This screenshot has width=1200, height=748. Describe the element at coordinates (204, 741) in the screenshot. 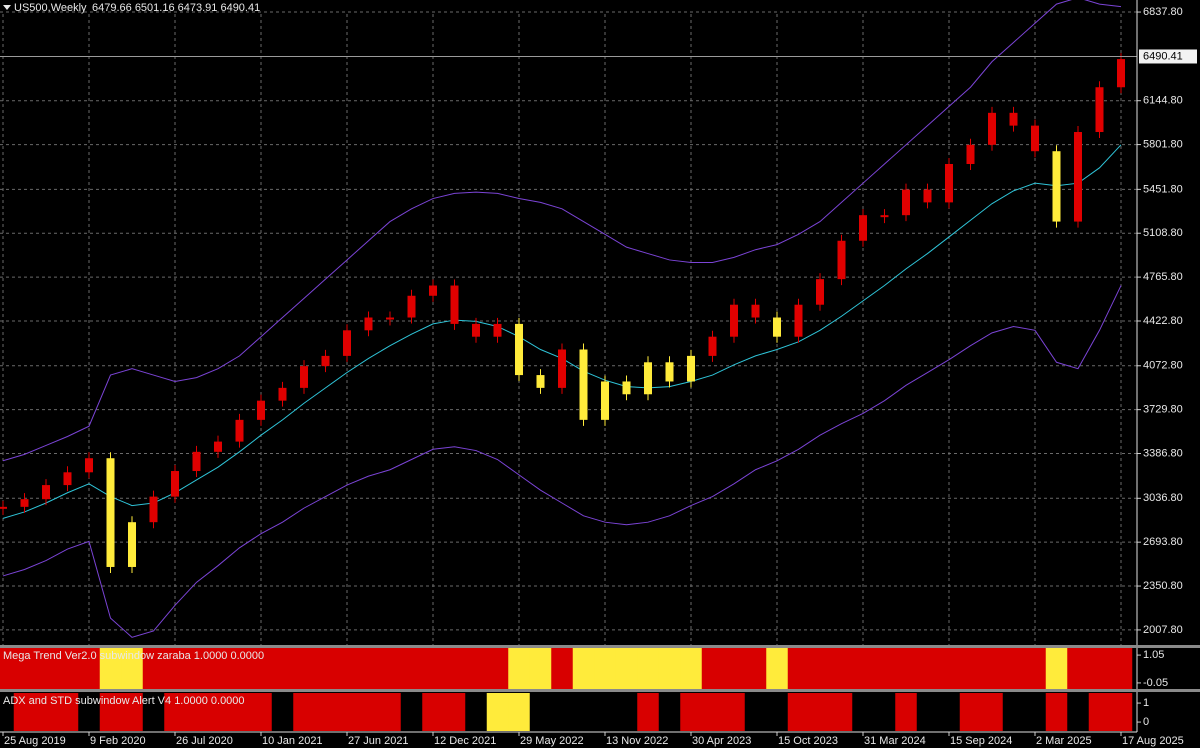

I see `x-tick-label: 26 Jul 2020` at that location.